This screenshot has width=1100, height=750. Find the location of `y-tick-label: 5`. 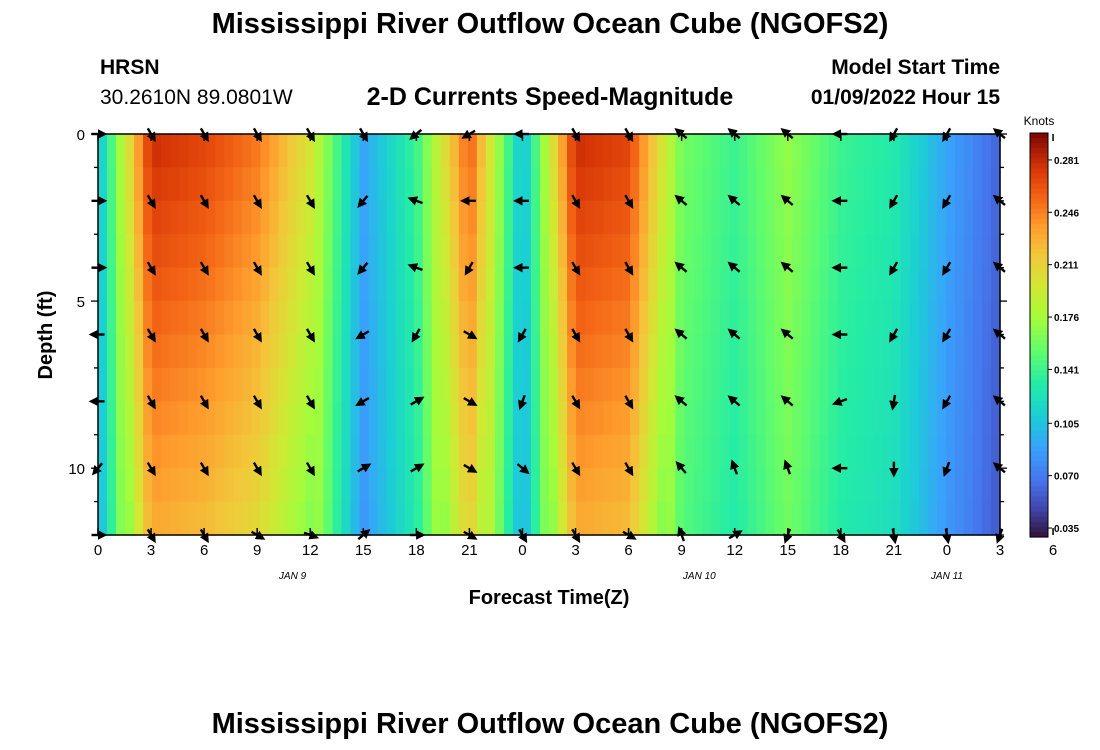

y-tick-label: 5 is located at coordinates (81, 302).